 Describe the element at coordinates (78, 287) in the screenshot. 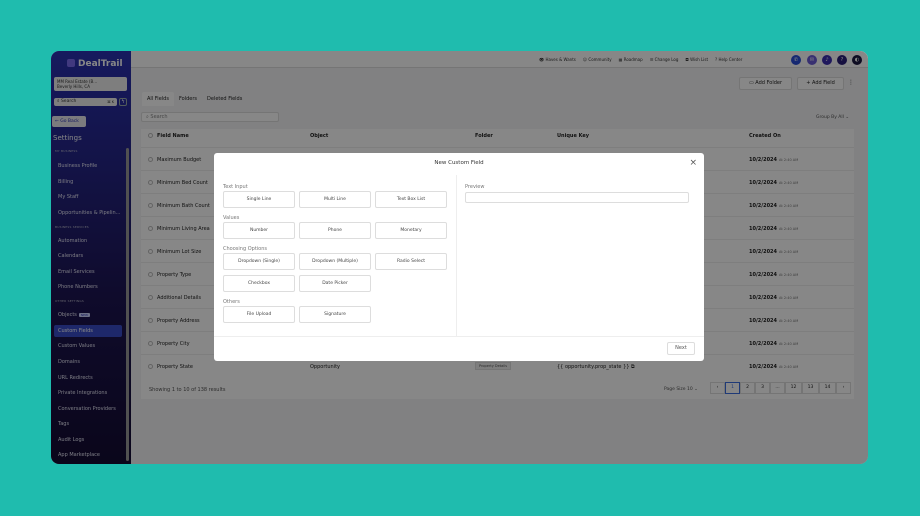

I see `sidebar-item-label: Phone Numbers` at that location.